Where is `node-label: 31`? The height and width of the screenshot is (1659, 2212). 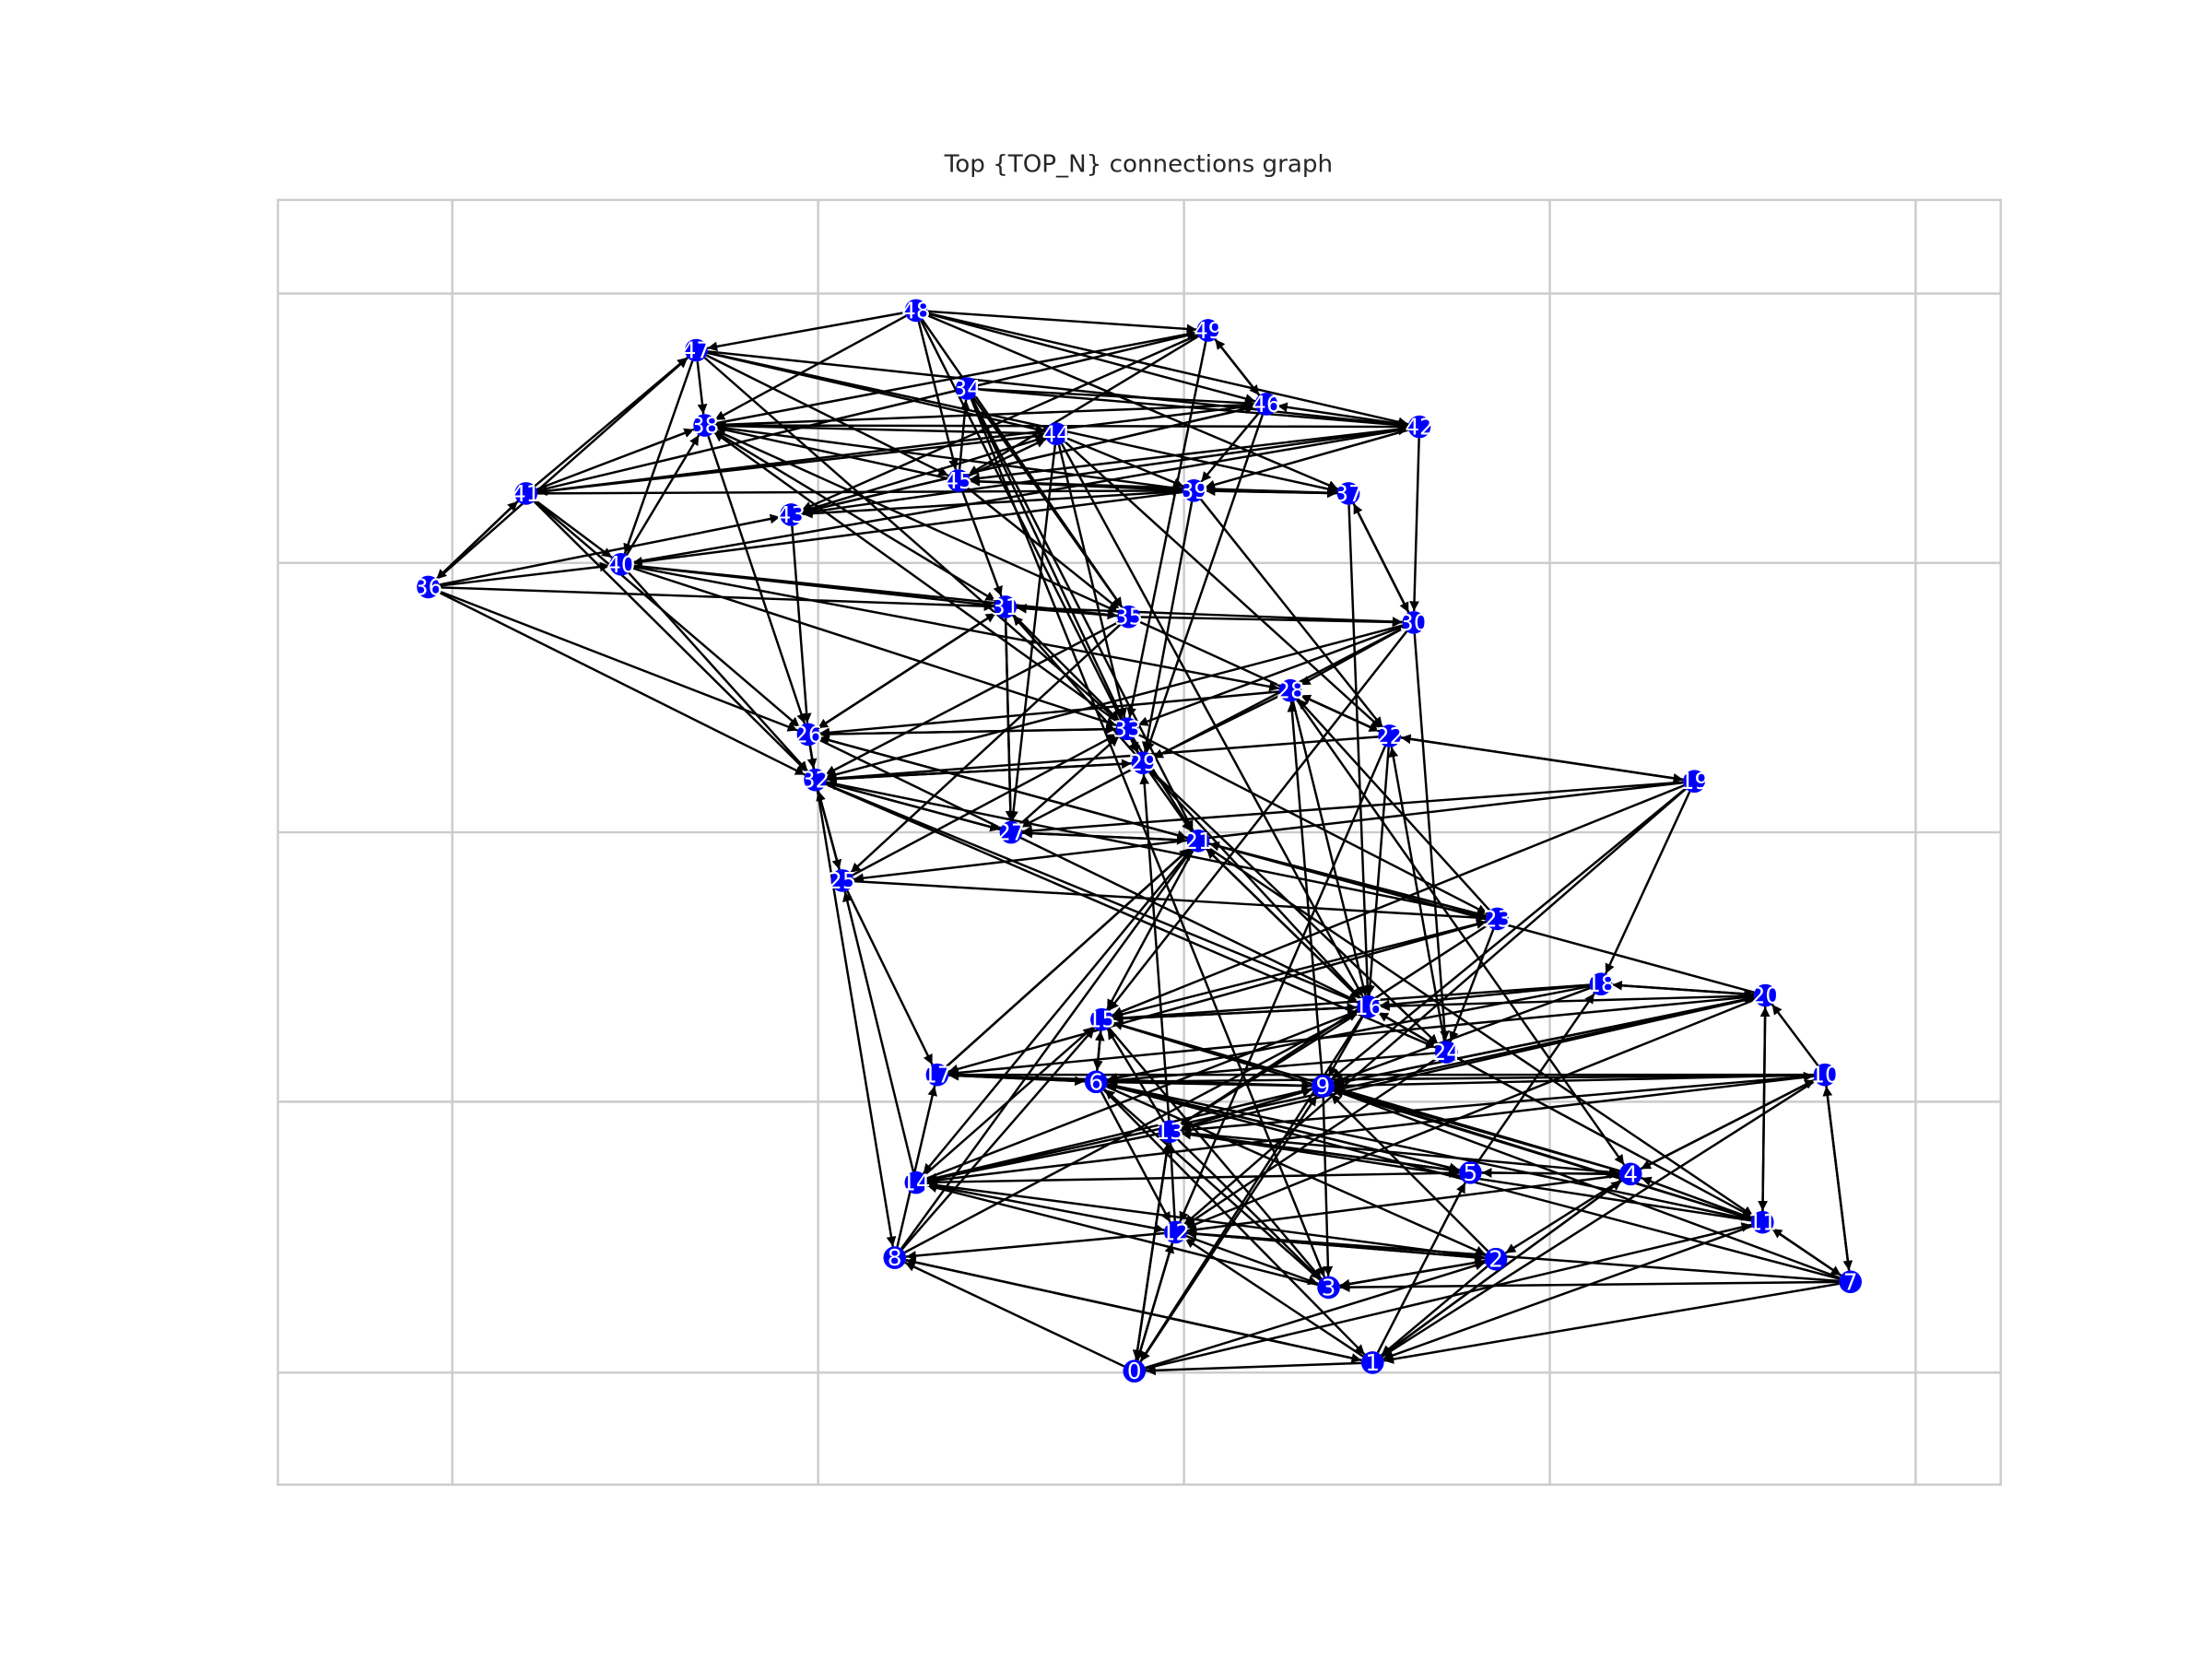 node-label: 31 is located at coordinates (1005, 607).